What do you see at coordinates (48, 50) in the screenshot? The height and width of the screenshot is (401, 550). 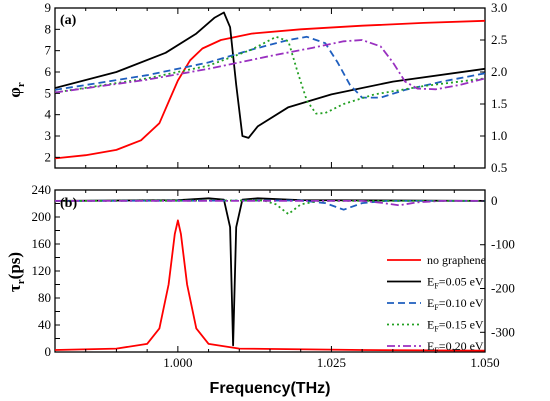 I see `y-tick-label-left-a-5: 7` at bounding box center [48, 50].